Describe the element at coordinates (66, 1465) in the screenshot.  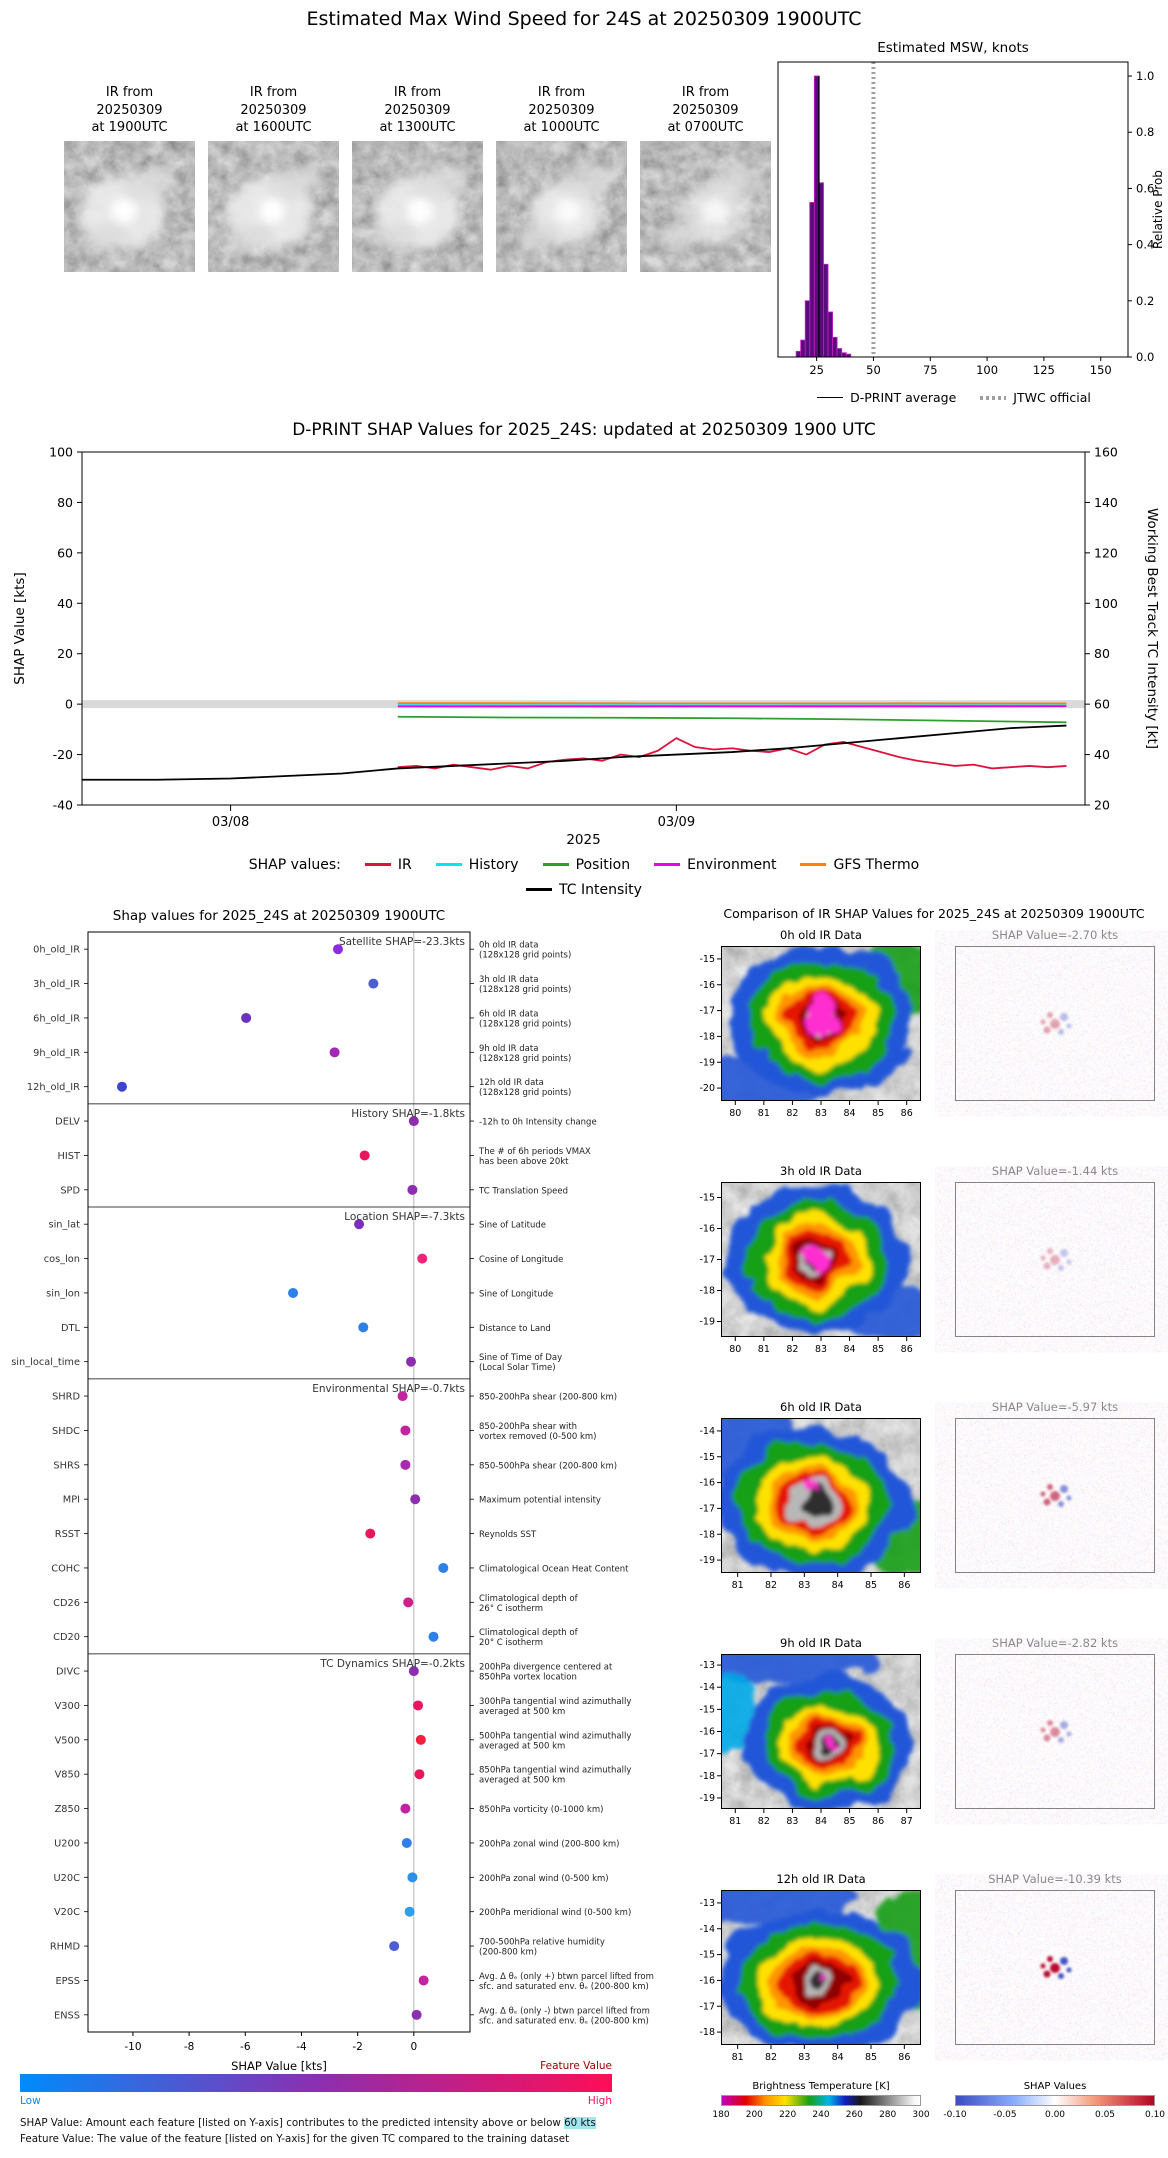
I see `text-label: SHRS` at that location.